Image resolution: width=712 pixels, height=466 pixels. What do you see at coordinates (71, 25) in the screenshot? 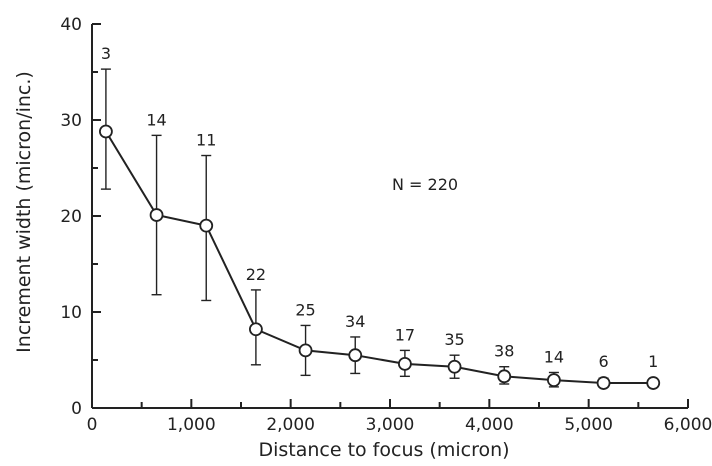
I see `y-tick-label: 40` at bounding box center [71, 25].